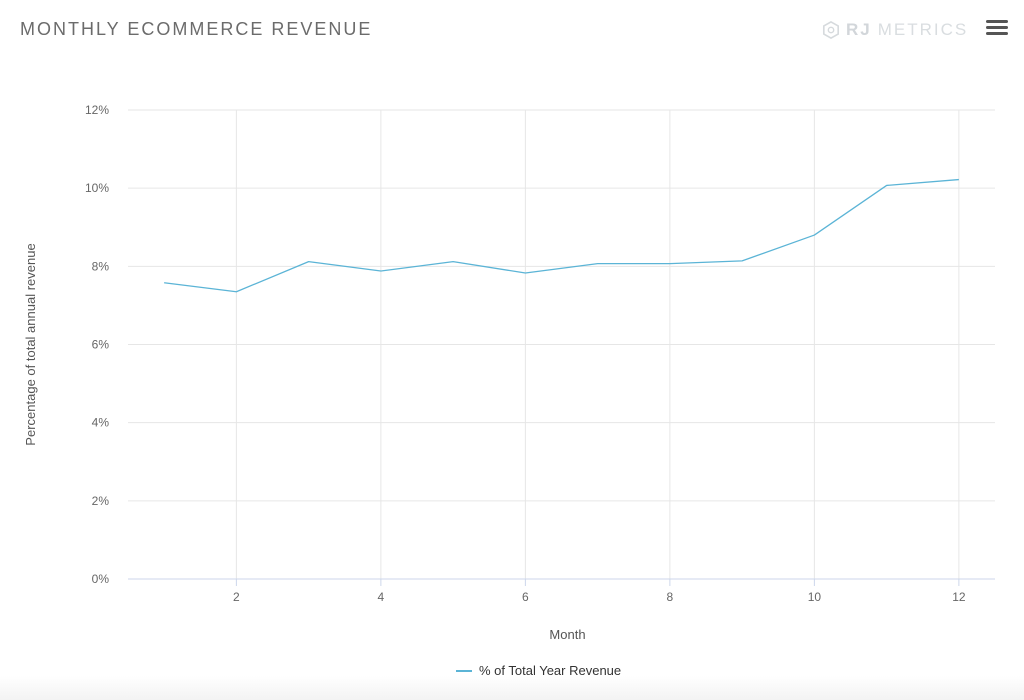  I want to click on x-tick-label: 10, so click(815, 597).